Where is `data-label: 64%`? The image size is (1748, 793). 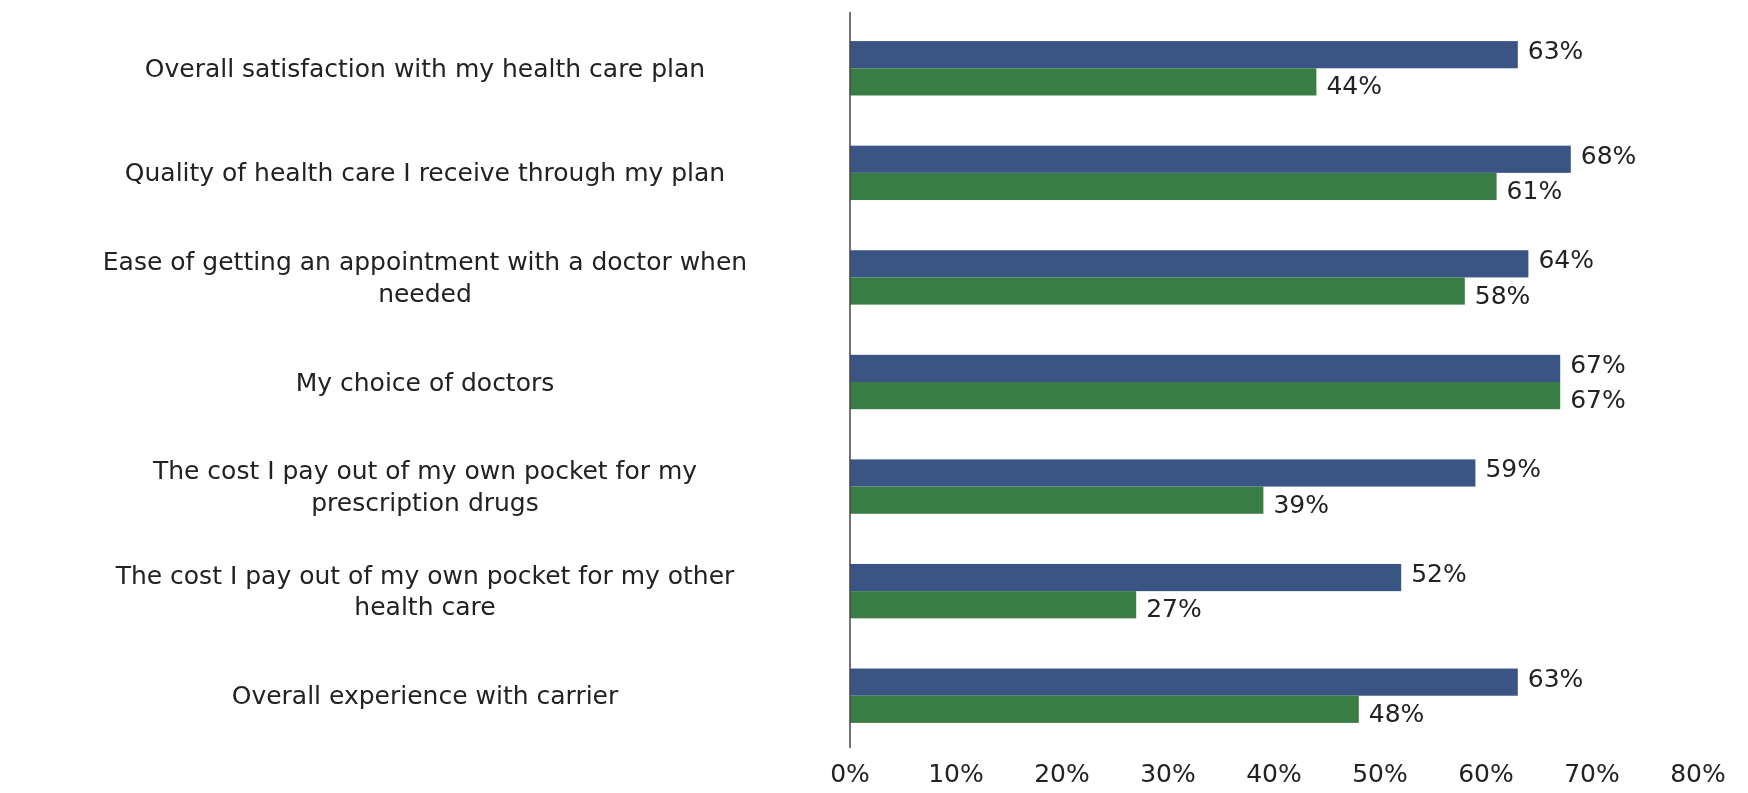
data-label: 64% is located at coordinates (1566, 260).